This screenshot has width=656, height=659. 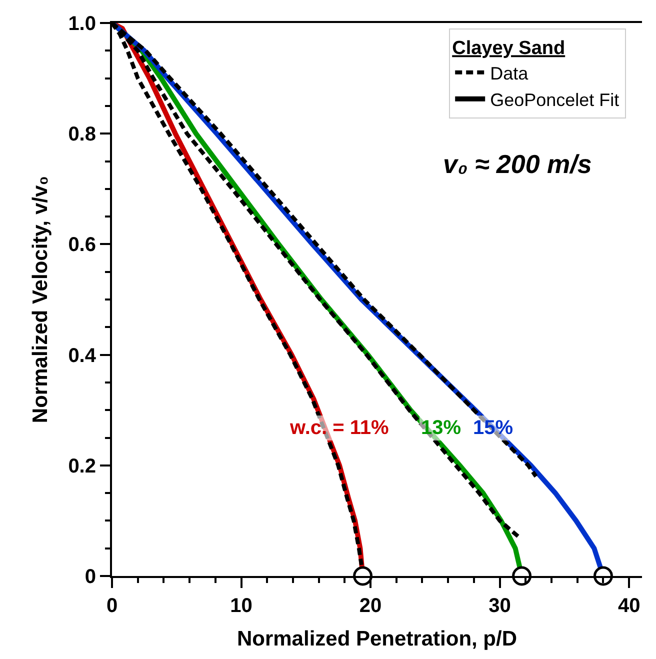 I want to click on y-tick-label: 0.4, so click(x=82, y=355).